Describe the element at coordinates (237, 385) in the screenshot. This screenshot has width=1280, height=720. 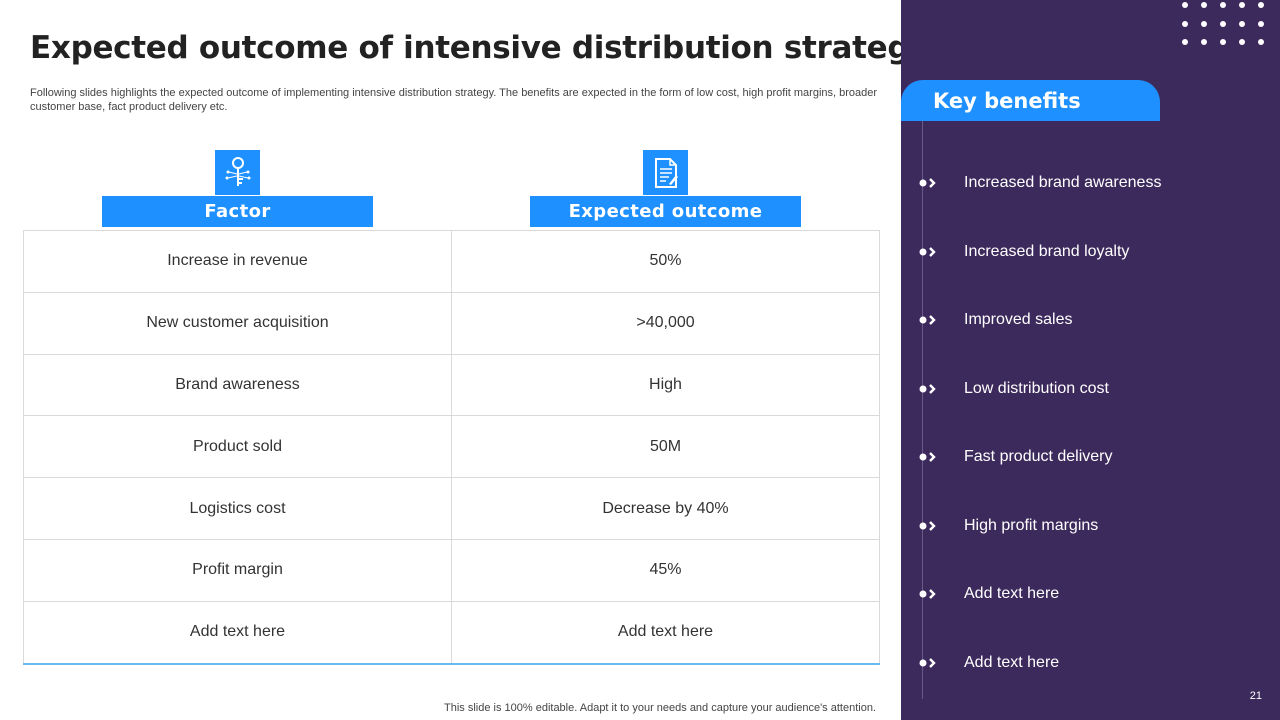
I see `factor-cell: Brand awareness` at that location.